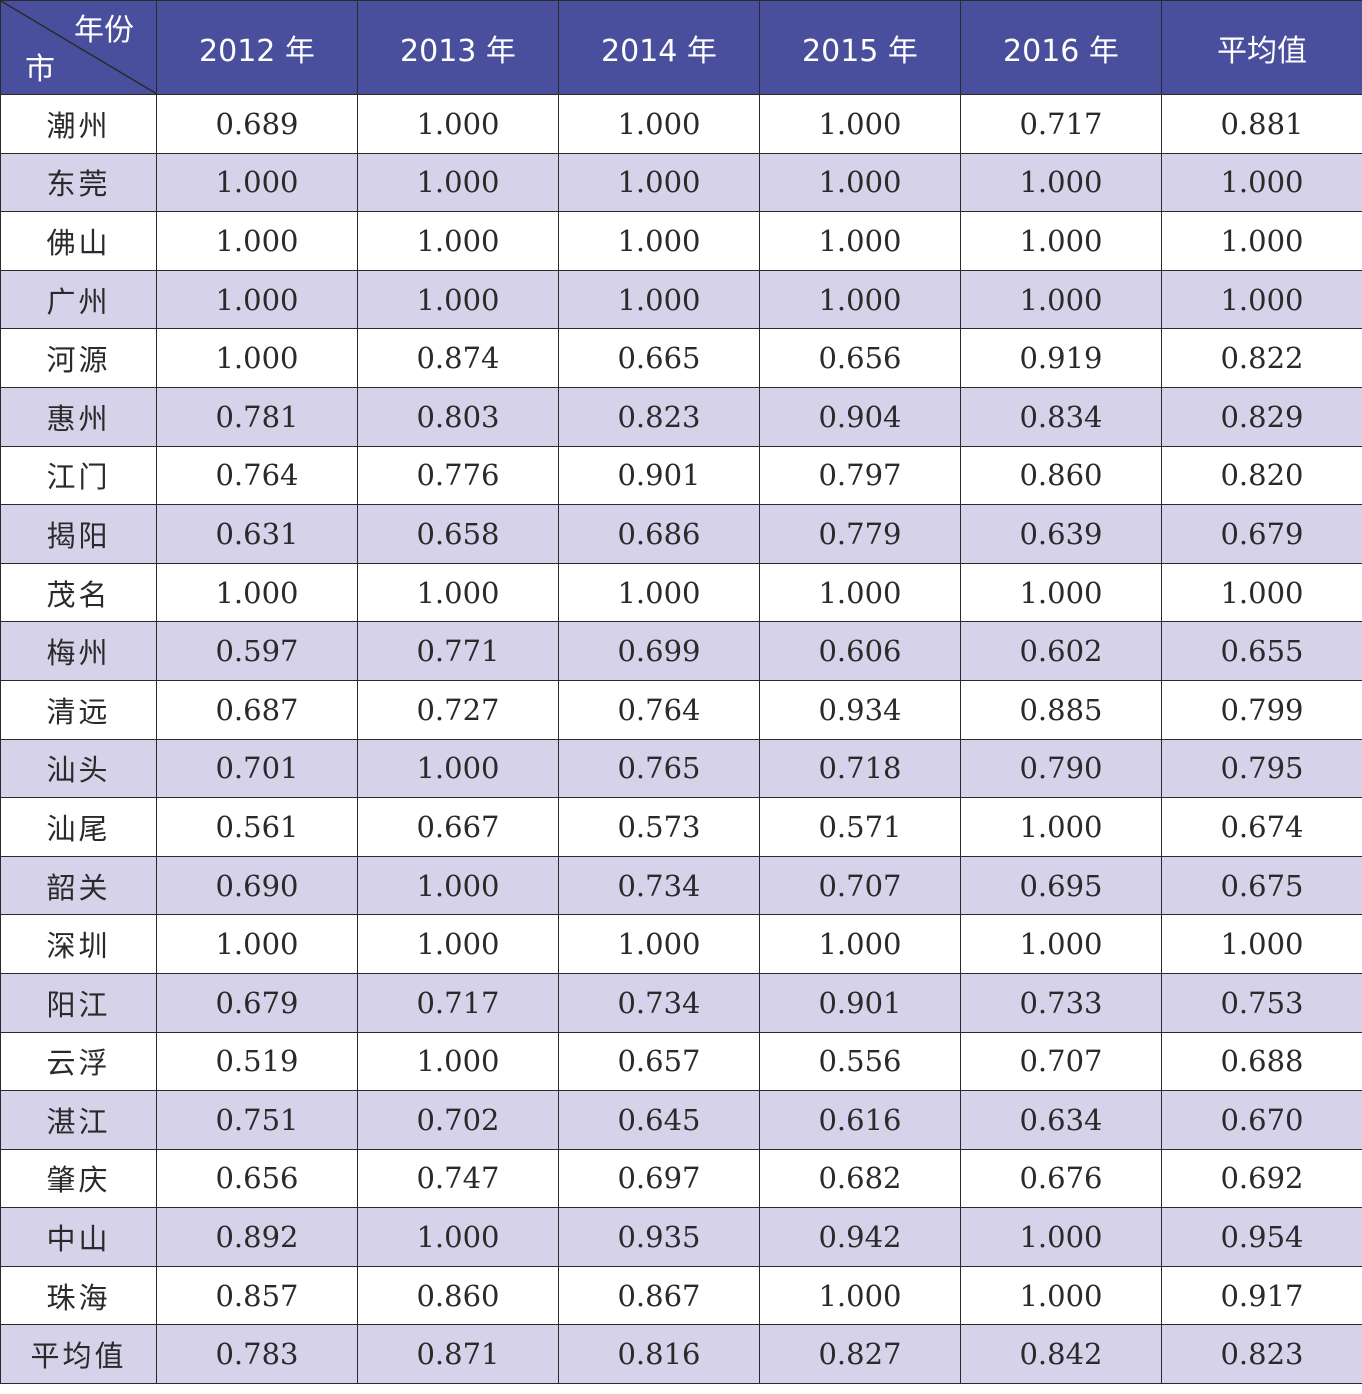 The height and width of the screenshot is (1394, 1362). Describe the element at coordinates (458, 1354) in the screenshot. I see `value-cell: 0.871` at that location.